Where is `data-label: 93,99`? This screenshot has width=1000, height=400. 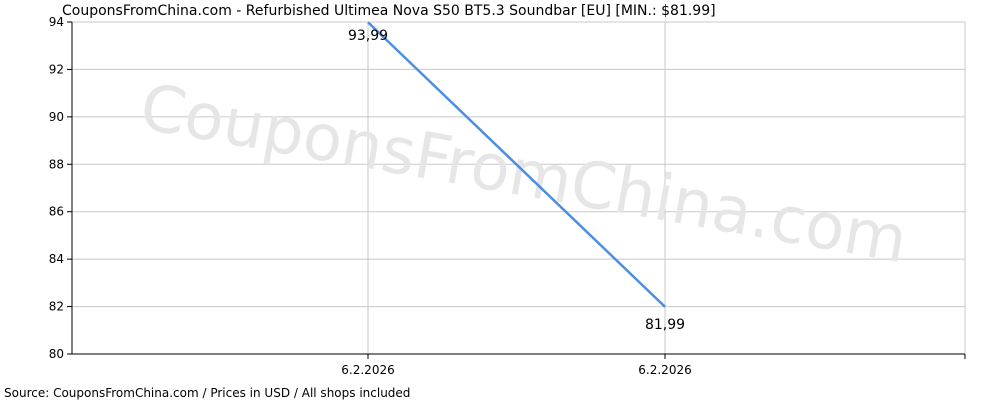 data-label: 93,99 is located at coordinates (368, 36).